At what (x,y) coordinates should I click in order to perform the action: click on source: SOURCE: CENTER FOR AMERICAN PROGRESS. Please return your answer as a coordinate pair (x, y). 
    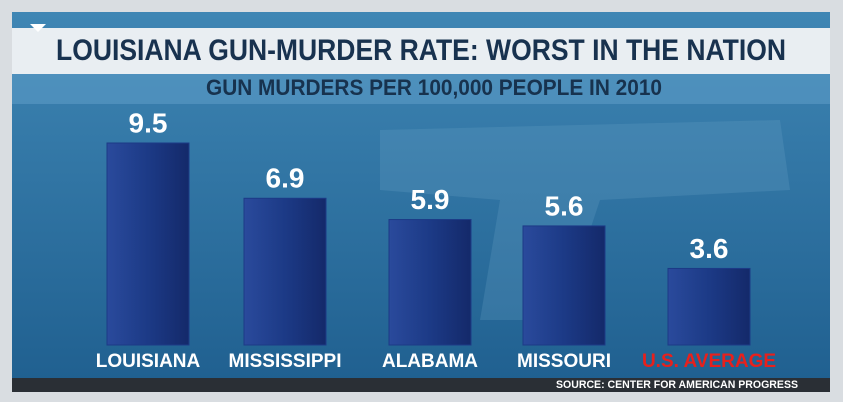
    Looking at the image, I should click on (677, 385).